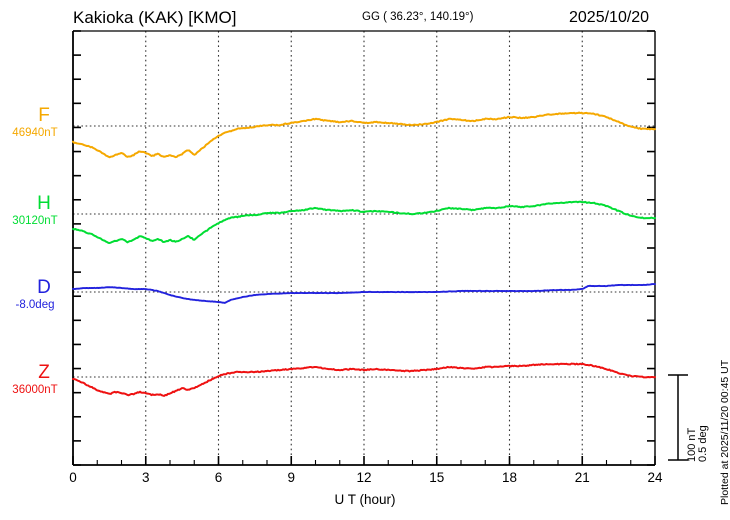  Describe the element at coordinates (509, 477) in the screenshot. I see `x-tick-label: 18` at that location.